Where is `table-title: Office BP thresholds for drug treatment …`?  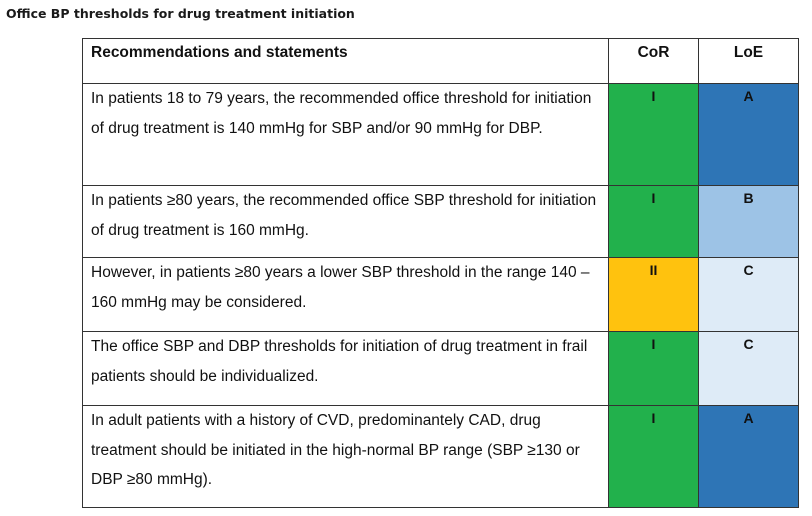 table-title: Office BP thresholds for drug treatment … is located at coordinates (180, 13).